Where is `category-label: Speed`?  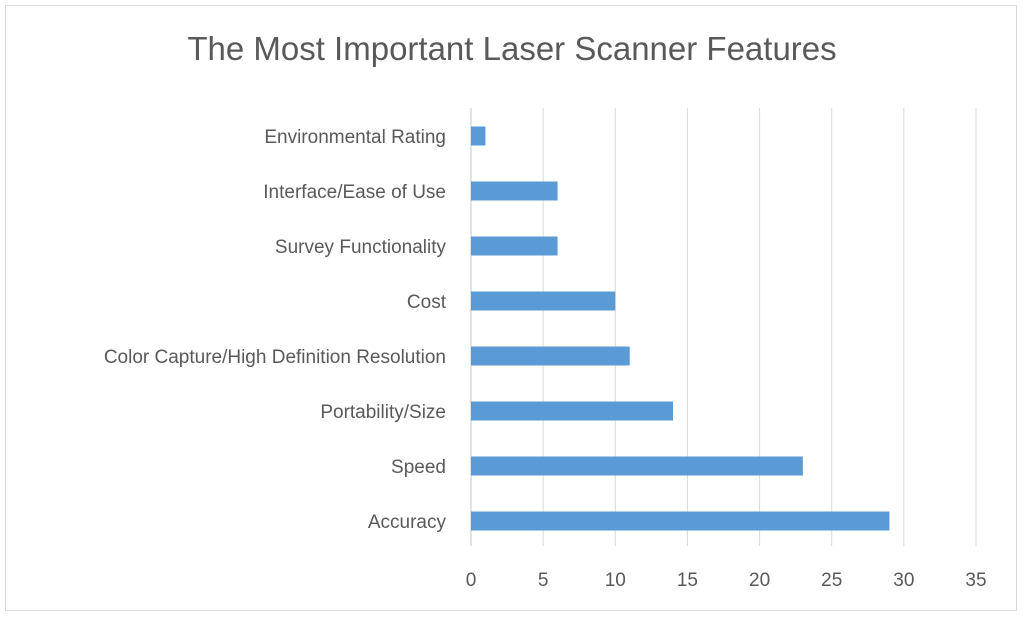
category-label: Speed is located at coordinates (418, 467).